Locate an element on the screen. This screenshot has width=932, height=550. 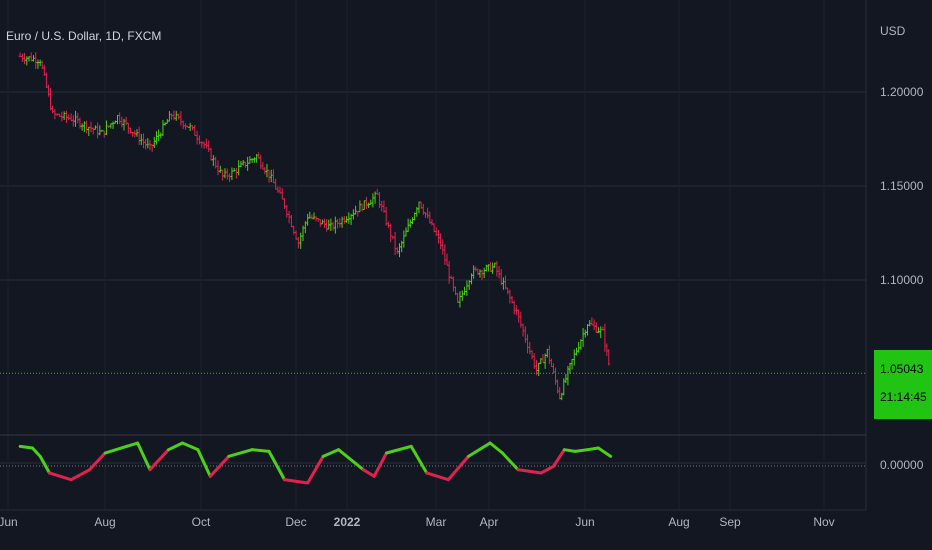
price-tick-label: 1.15000 is located at coordinates (902, 186).